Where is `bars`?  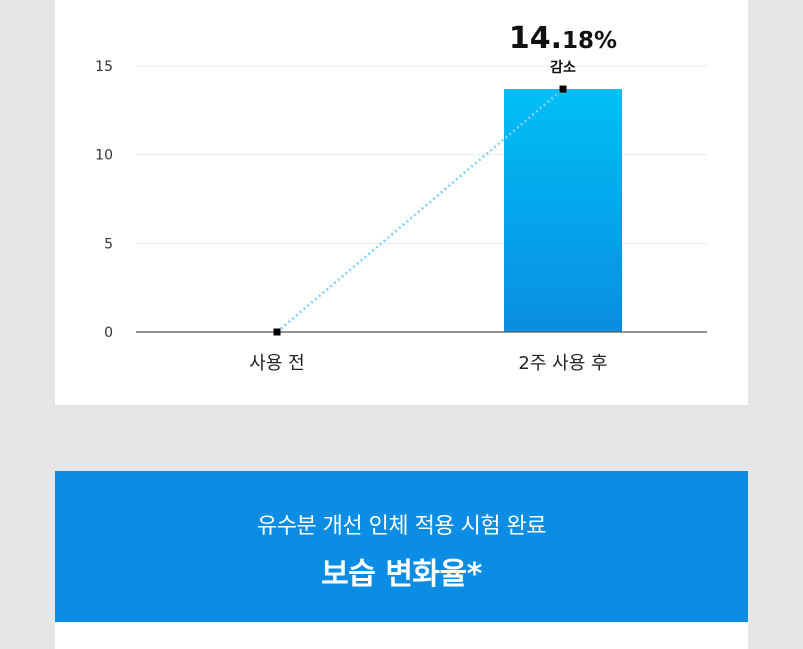
bars is located at coordinates (563, 210).